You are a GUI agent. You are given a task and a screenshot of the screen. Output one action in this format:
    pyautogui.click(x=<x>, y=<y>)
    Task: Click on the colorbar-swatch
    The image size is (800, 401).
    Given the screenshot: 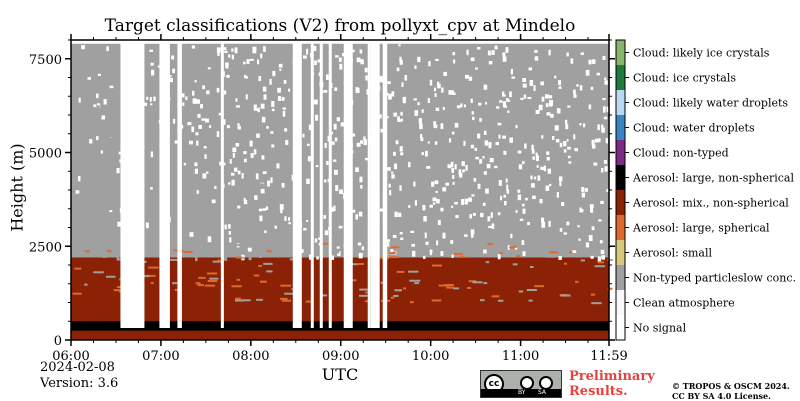 What is the action you would take?
    pyautogui.click(x=620, y=102)
    